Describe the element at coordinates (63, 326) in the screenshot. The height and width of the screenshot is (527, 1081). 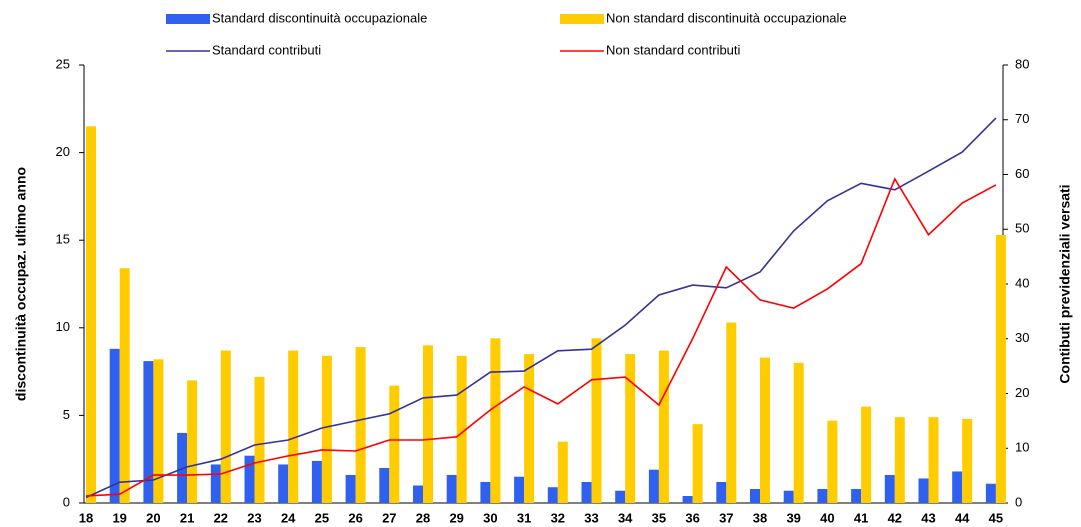
I see `y-tick-label: 10` at that location.